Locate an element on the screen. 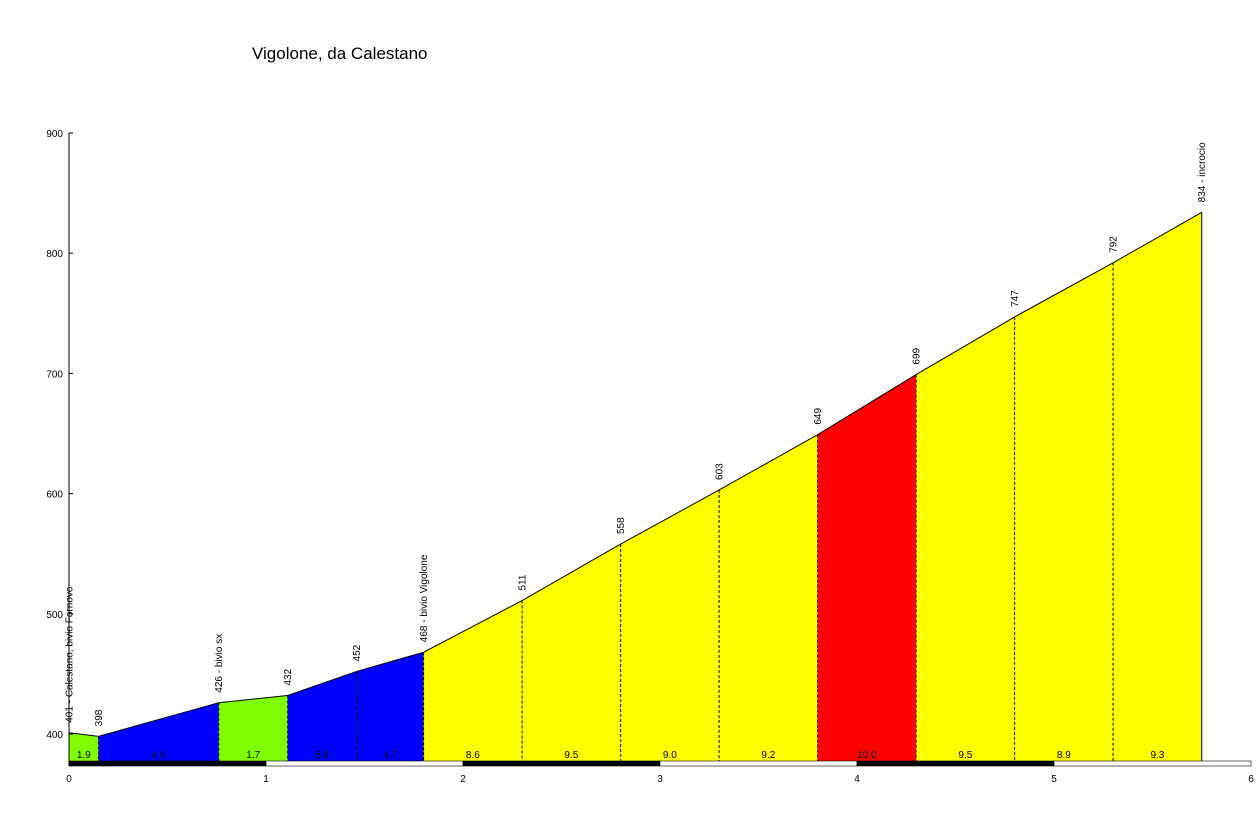  point-label-3: 432 is located at coordinates (288, 676).